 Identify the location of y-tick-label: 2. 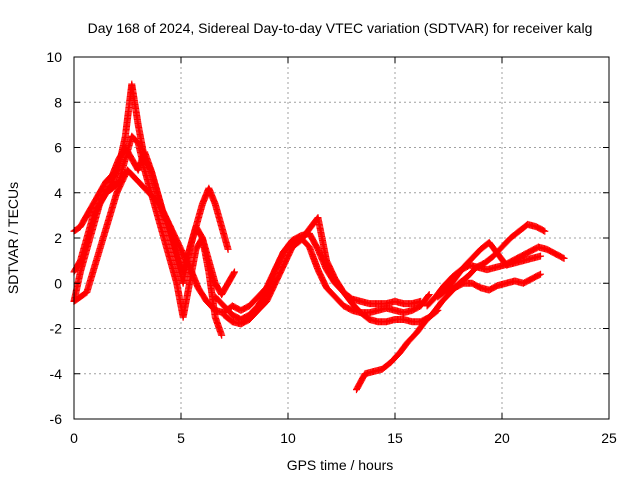
(58, 238).